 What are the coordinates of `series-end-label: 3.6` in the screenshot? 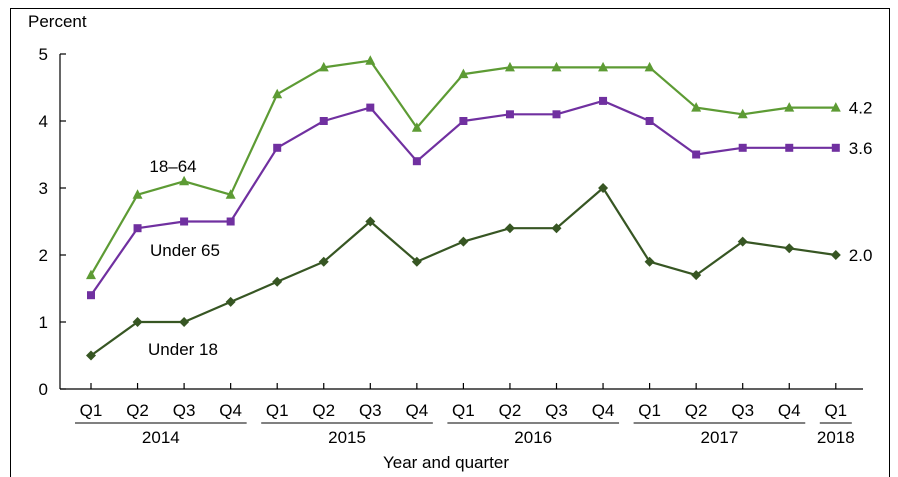 It's located at (861, 148).